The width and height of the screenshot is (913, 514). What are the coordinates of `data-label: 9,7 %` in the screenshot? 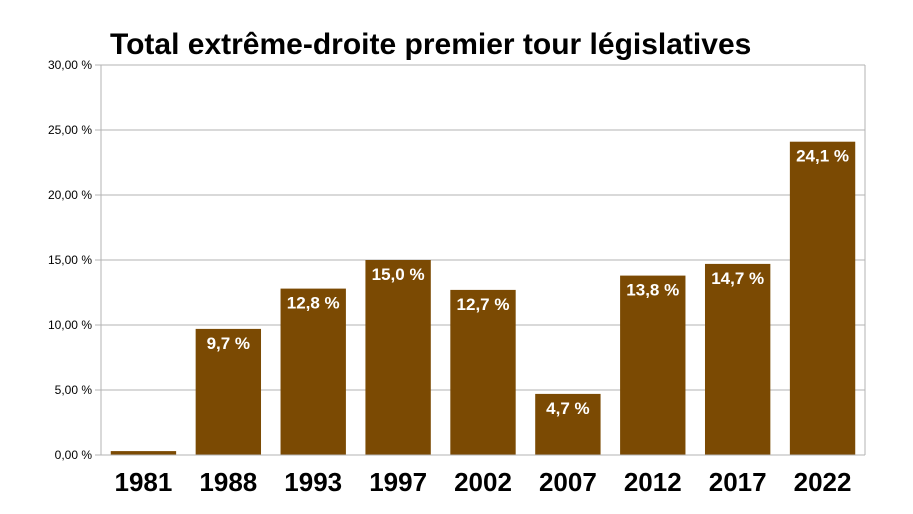 It's located at (228, 343).